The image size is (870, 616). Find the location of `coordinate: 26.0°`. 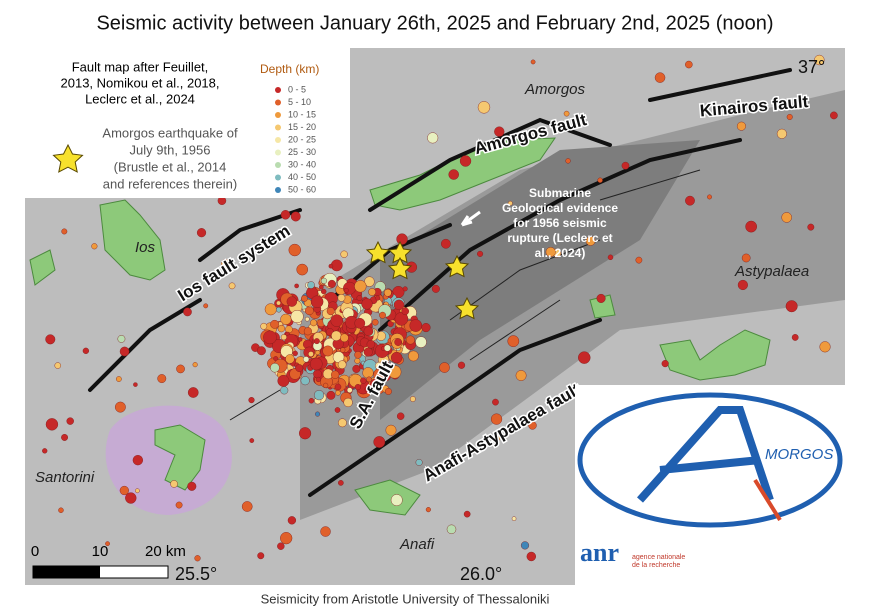

coordinate: 26.0° is located at coordinates (481, 574).